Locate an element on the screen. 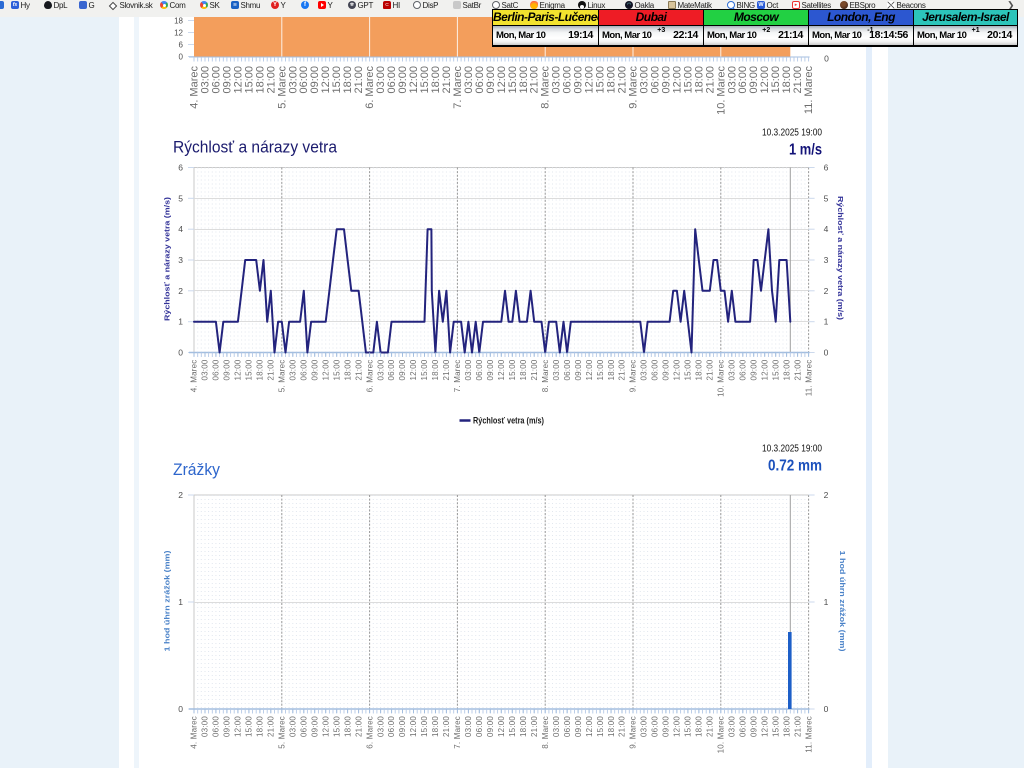 Image resolution: width=1024 pixels, height=768 pixels. svg-text: Zrážky is located at coordinates (196, 469).